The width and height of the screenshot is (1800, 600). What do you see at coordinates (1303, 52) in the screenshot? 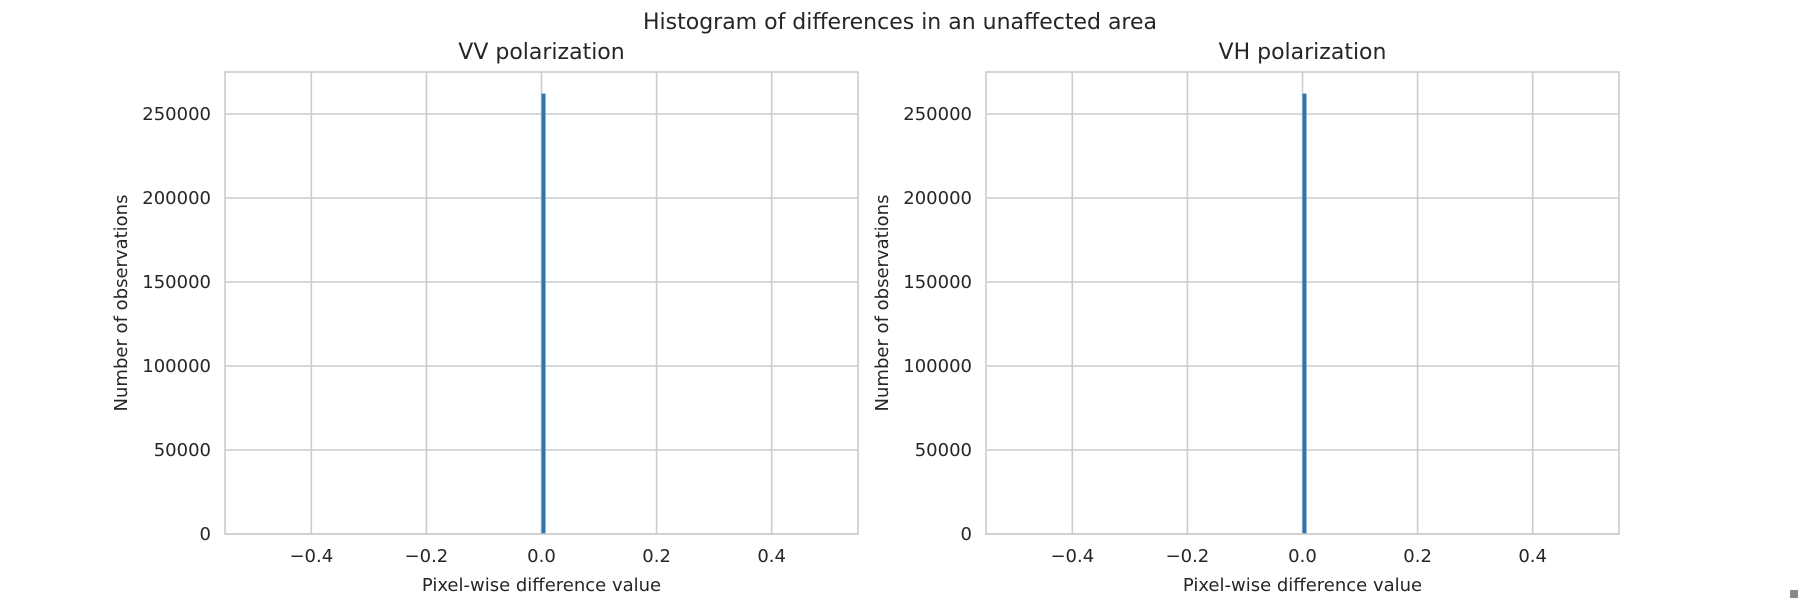
I see `axes-title: VH polarization` at bounding box center [1303, 52].